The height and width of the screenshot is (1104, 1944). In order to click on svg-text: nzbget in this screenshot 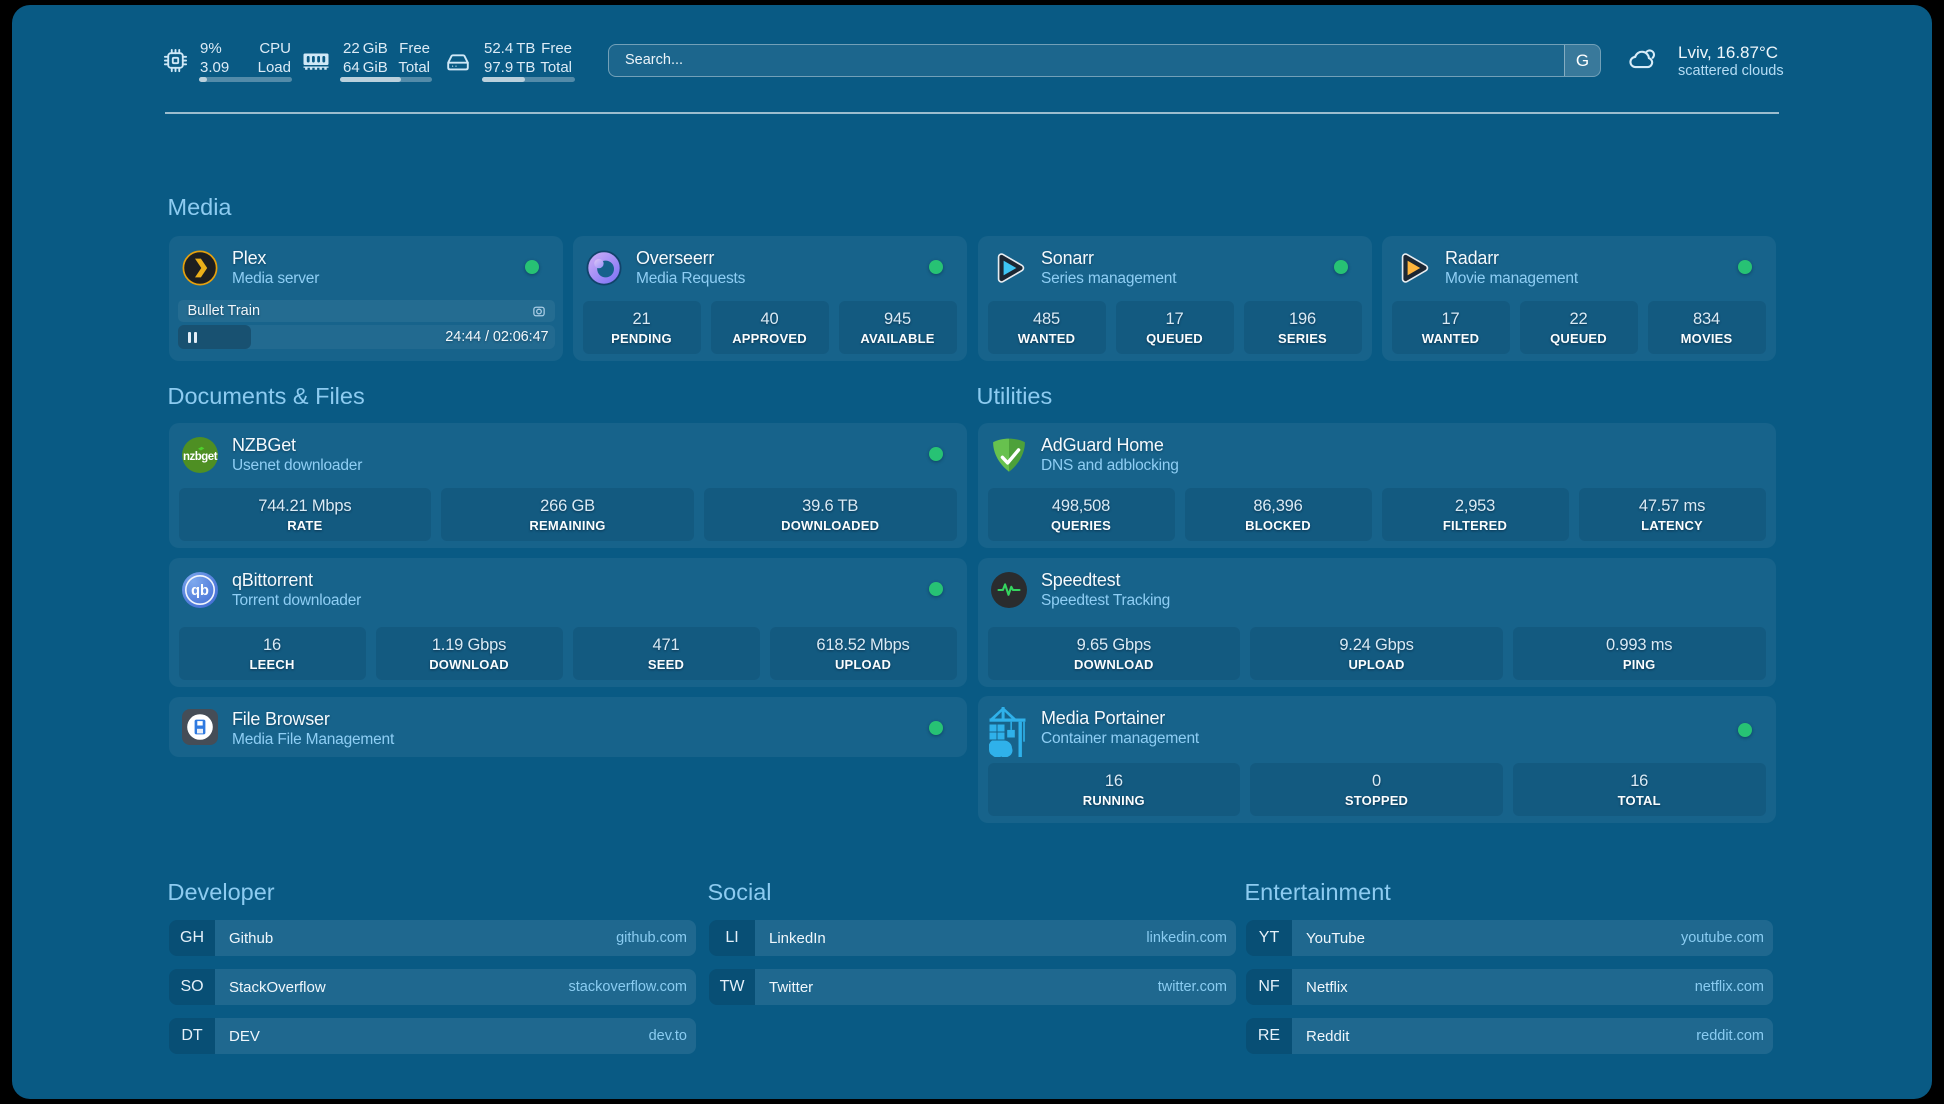, I will do `click(200, 457)`.